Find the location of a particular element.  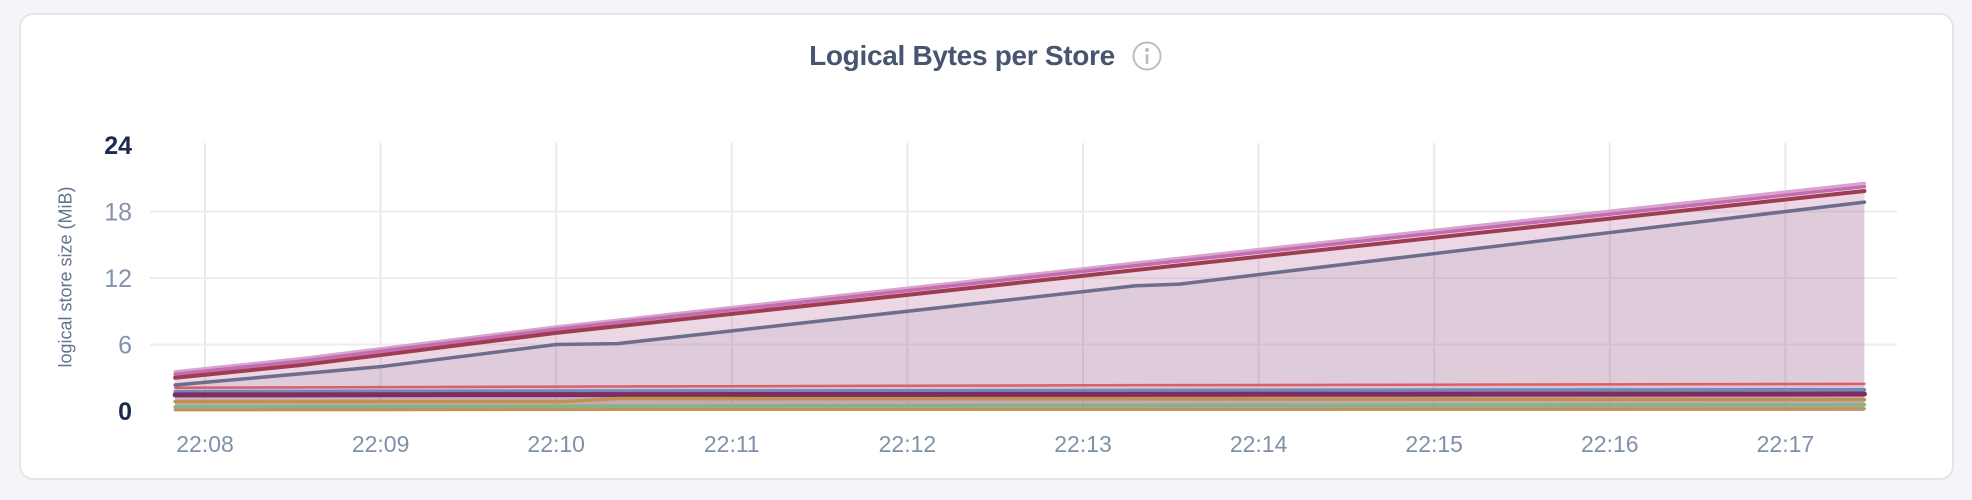

chart-header: Logical Bytes per Store is located at coordinates (986, 56).